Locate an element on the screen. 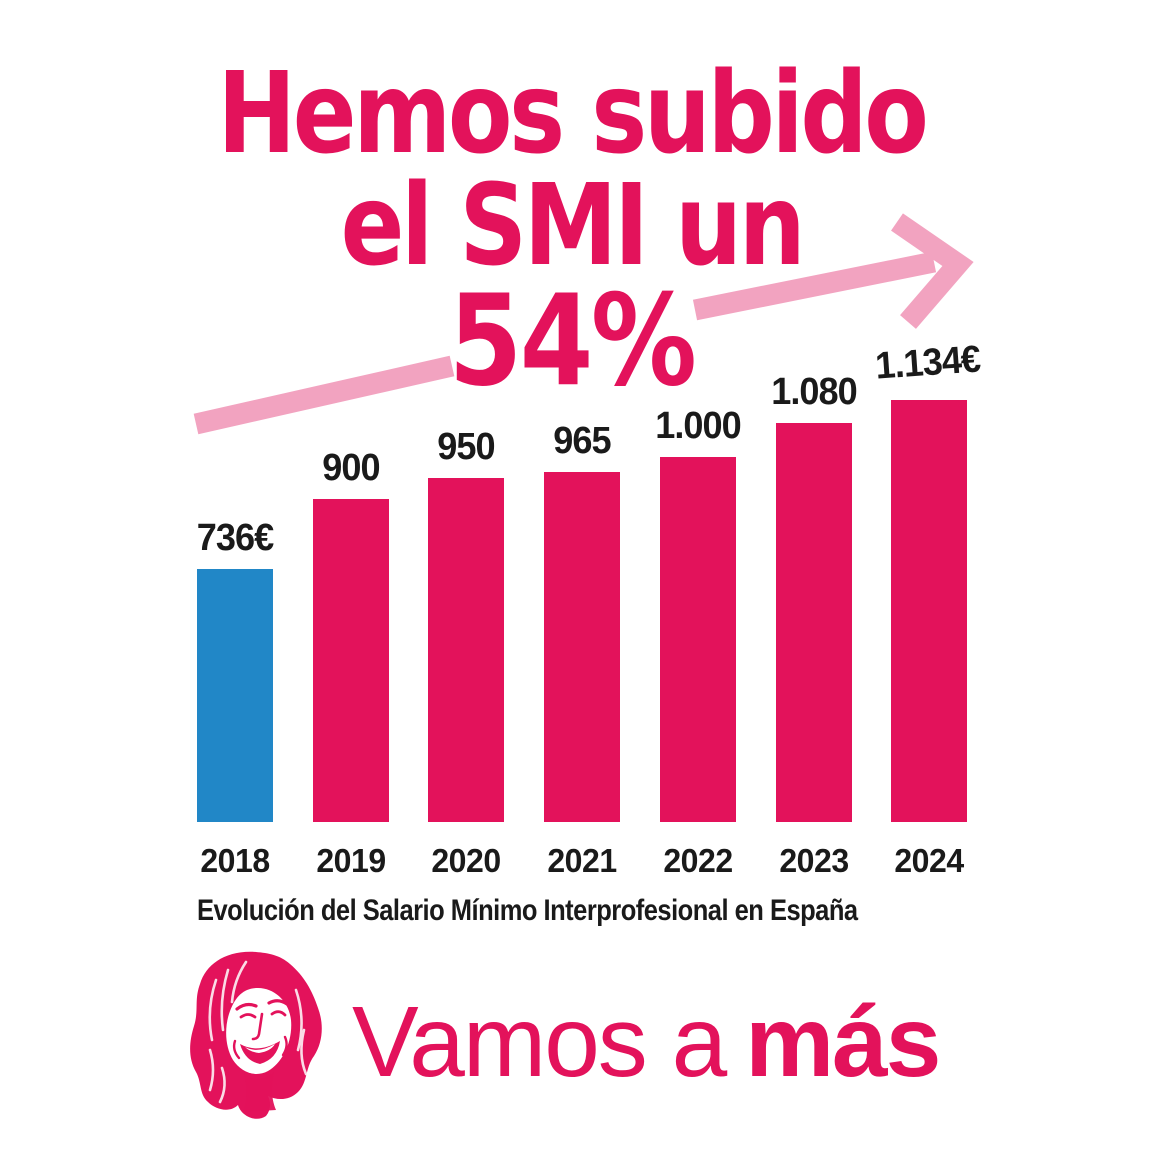 Image resolution: width=1171 pixels, height=1168 pixels. bar-2019 is located at coordinates (351, 660).